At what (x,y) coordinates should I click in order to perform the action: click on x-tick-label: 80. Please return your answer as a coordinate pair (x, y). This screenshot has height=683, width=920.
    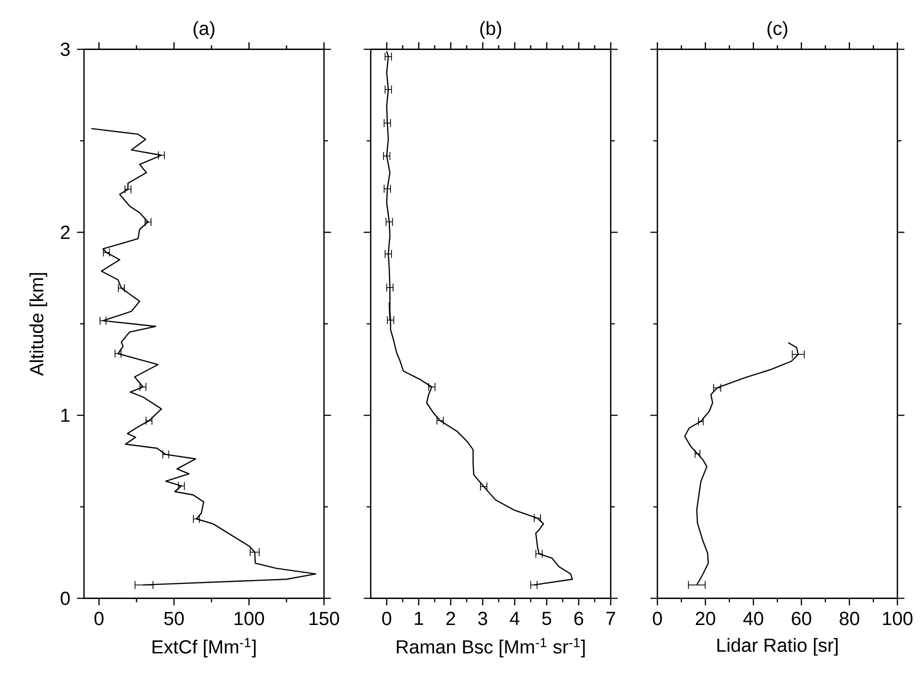
    Looking at the image, I should click on (850, 619).